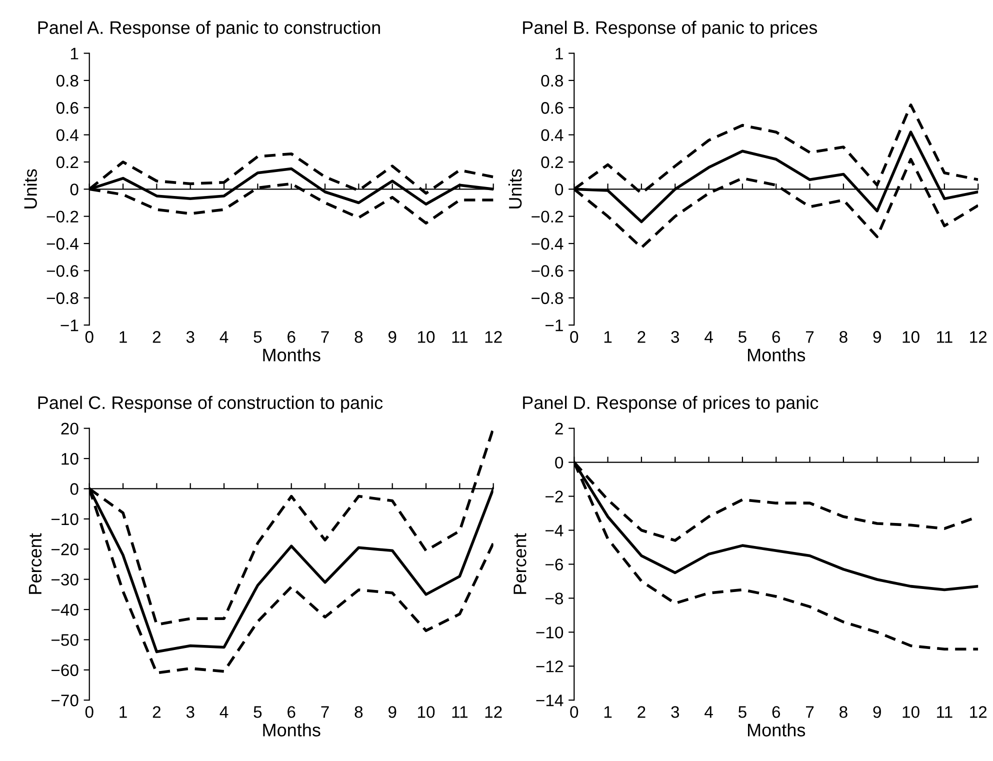 The image size is (993, 761). Describe the element at coordinates (70, 458) in the screenshot. I see `y-tick-label: 10` at that location.